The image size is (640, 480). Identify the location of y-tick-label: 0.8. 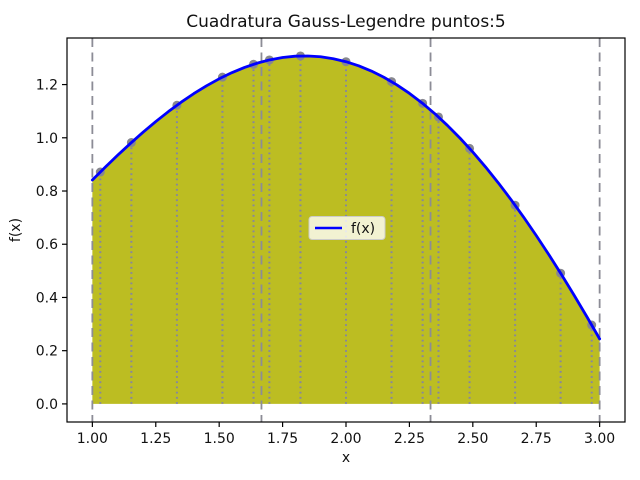
(47, 192).